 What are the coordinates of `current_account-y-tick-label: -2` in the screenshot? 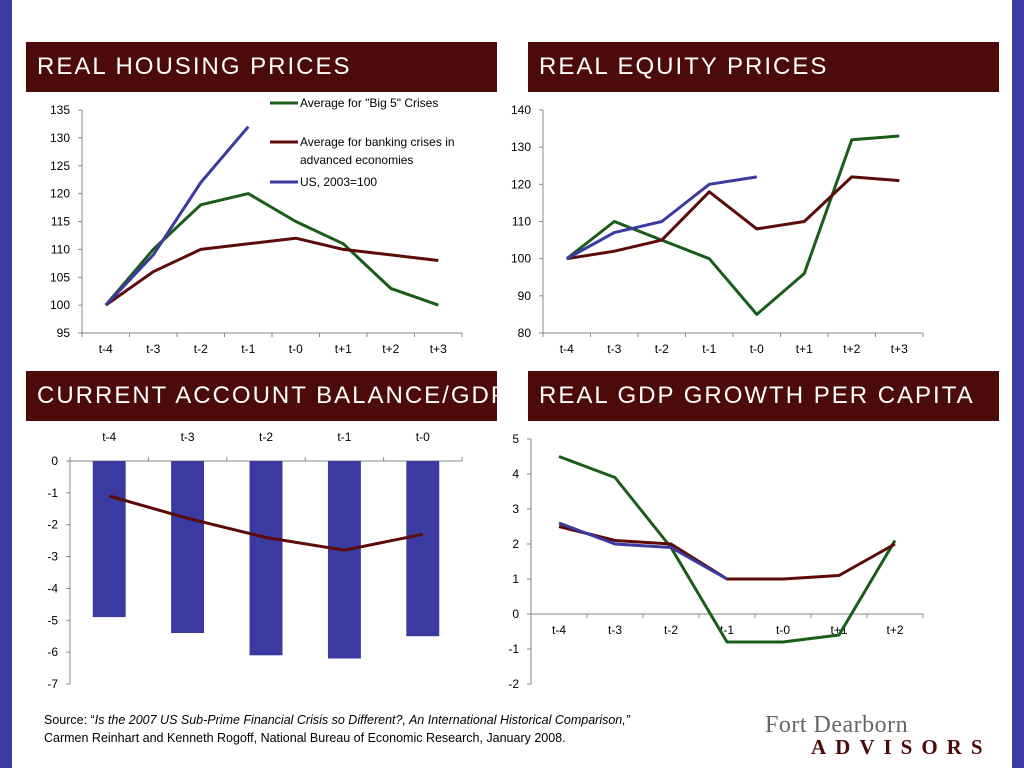 It's located at (52, 525).